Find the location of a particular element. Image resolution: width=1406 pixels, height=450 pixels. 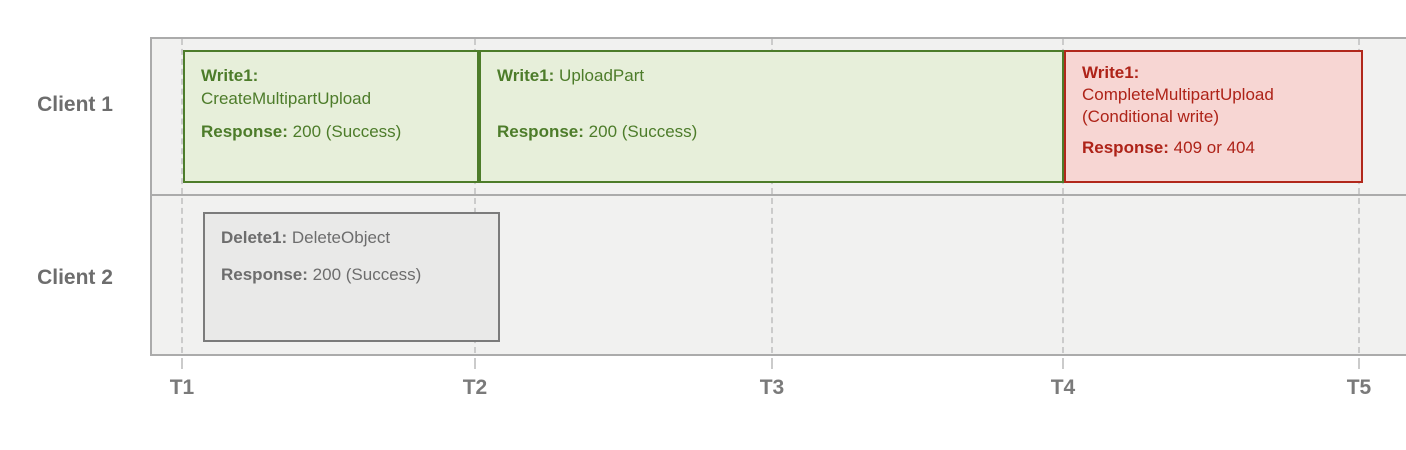

operation-detail: DeleteObject is located at coordinates (341, 237).